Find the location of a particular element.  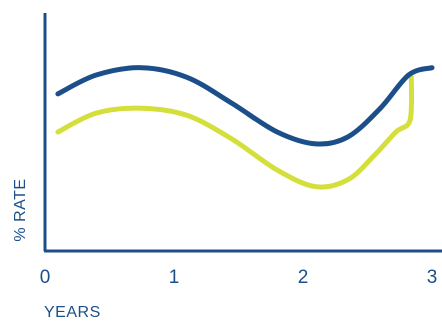

x-tick-label: 1 is located at coordinates (174, 277).